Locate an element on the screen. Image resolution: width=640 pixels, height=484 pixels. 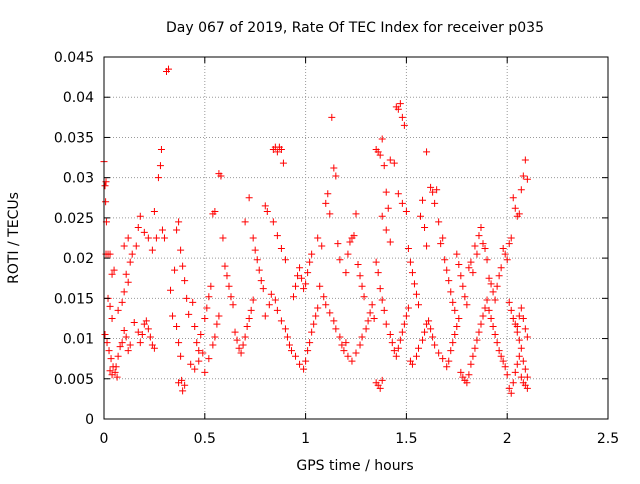
y-tick-label: 0.02 is located at coordinates (78, 259).